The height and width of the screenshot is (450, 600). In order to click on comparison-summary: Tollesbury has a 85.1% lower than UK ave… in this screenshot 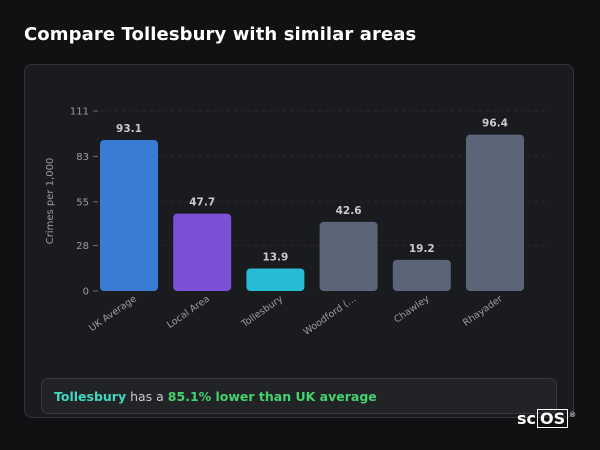, I will do `click(299, 396)`.